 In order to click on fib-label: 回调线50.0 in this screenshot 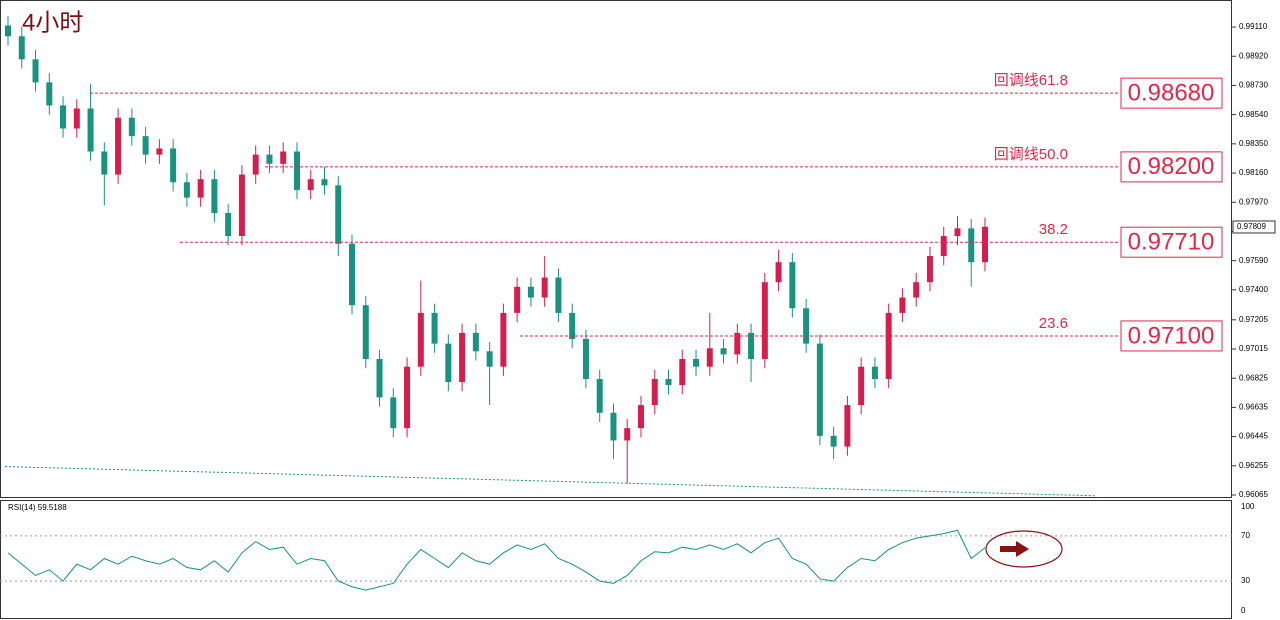, I will do `click(1031, 154)`.